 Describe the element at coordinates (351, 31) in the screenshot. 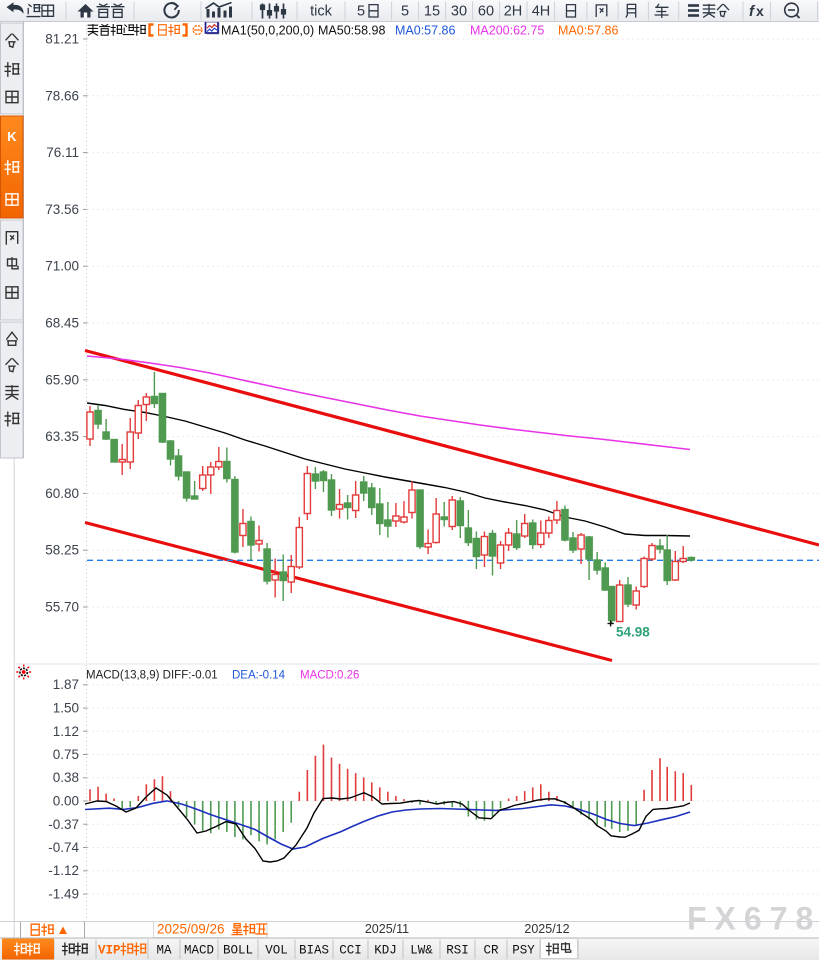

I see `svg-text: MA50:58.98` at that location.